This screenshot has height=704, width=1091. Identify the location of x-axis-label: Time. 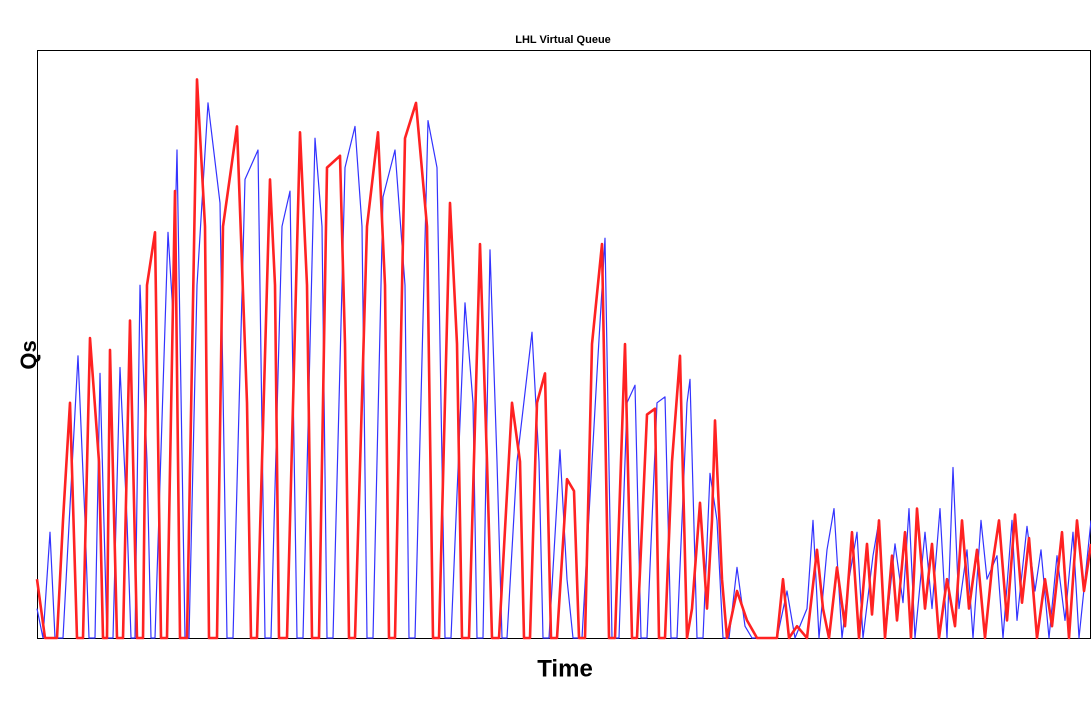
(565, 668).